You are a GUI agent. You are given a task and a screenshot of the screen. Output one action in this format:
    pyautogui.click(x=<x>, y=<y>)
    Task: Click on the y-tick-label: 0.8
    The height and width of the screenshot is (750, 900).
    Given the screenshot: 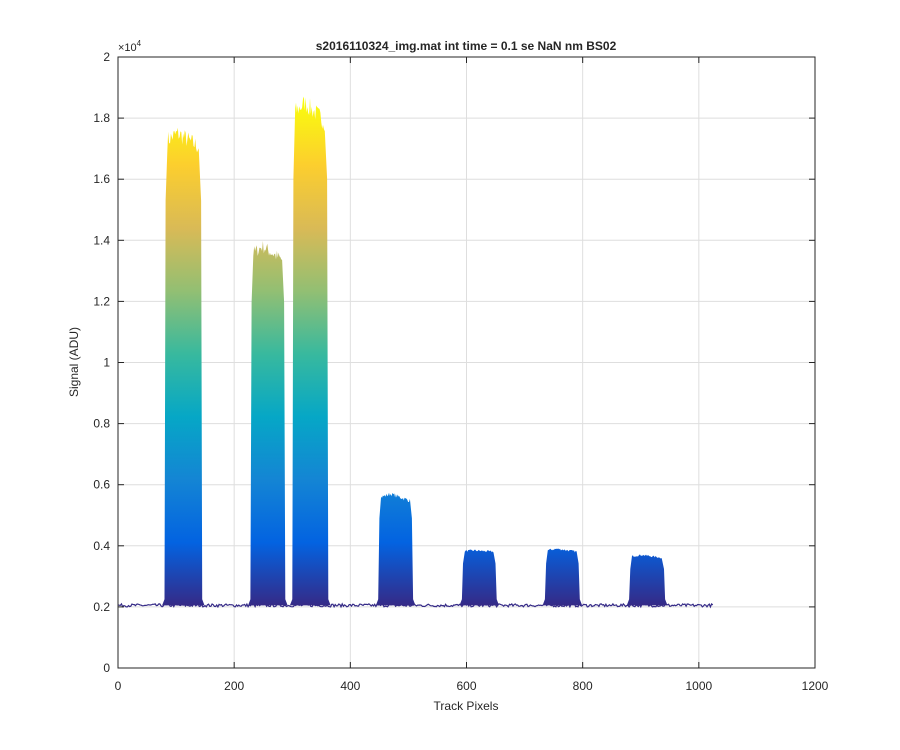 What is the action you would take?
    pyautogui.click(x=101, y=424)
    